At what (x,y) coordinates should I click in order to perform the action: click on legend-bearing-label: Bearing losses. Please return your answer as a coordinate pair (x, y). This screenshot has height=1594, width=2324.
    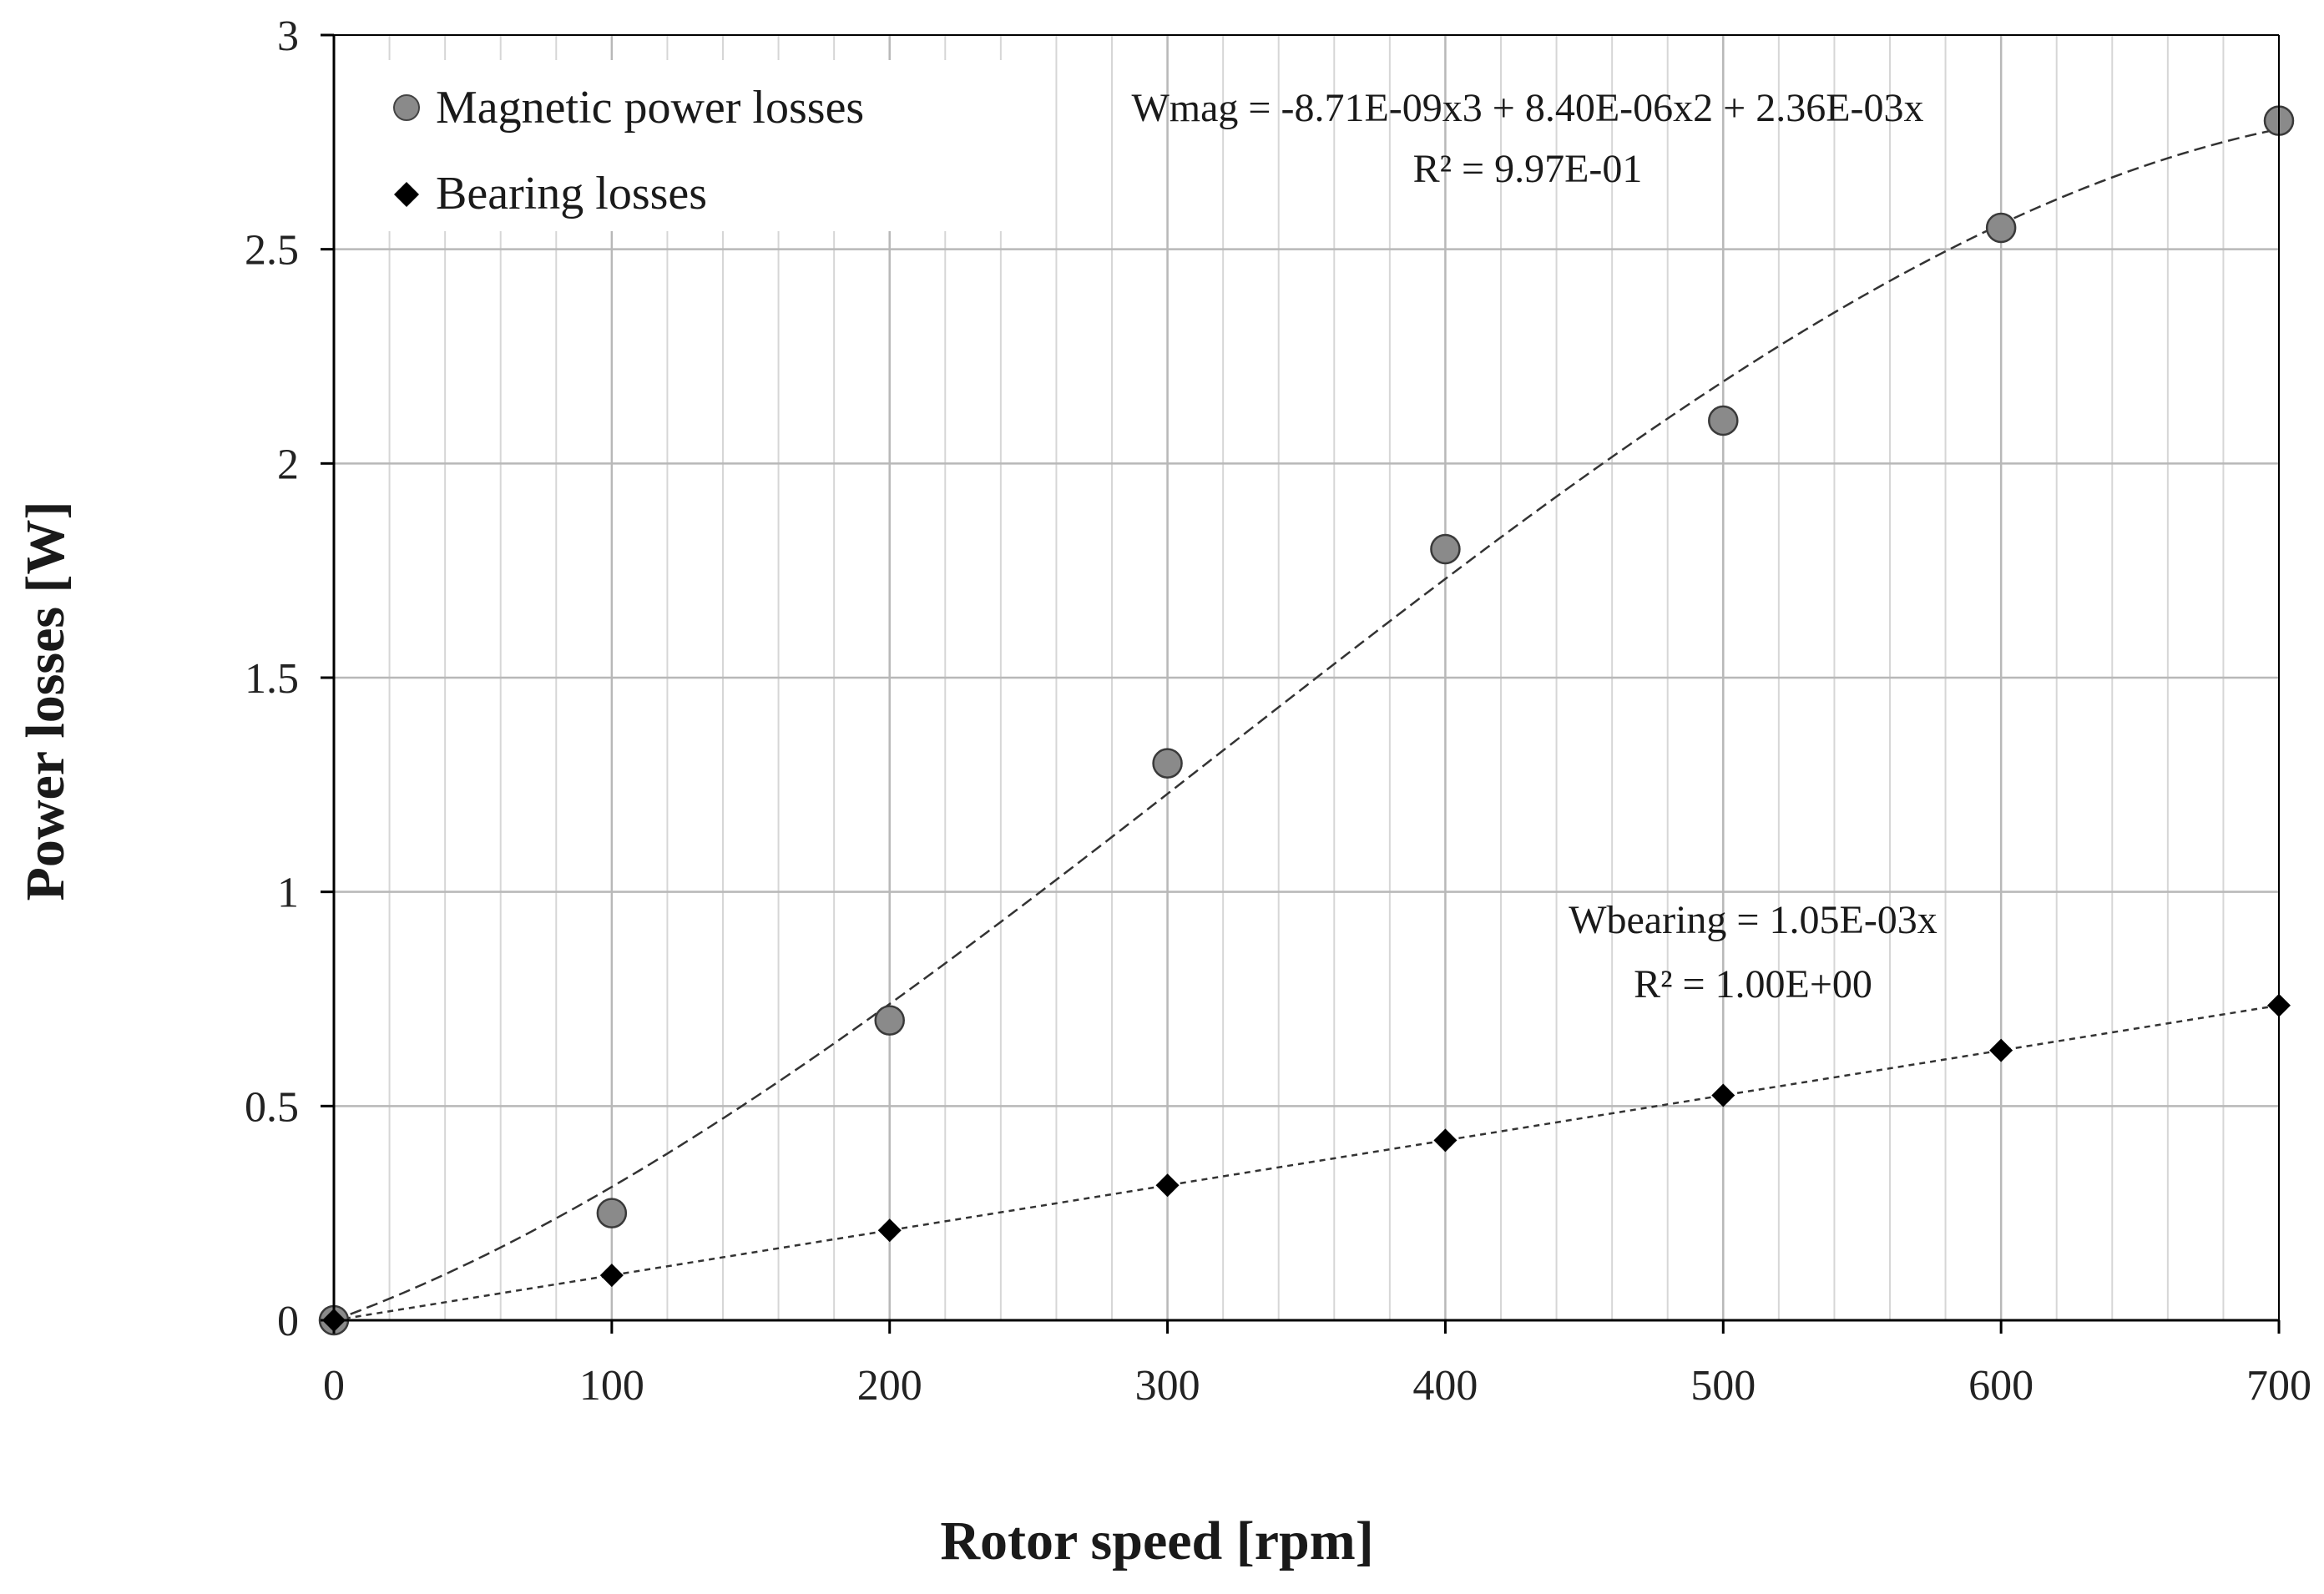
    Looking at the image, I should click on (571, 193).